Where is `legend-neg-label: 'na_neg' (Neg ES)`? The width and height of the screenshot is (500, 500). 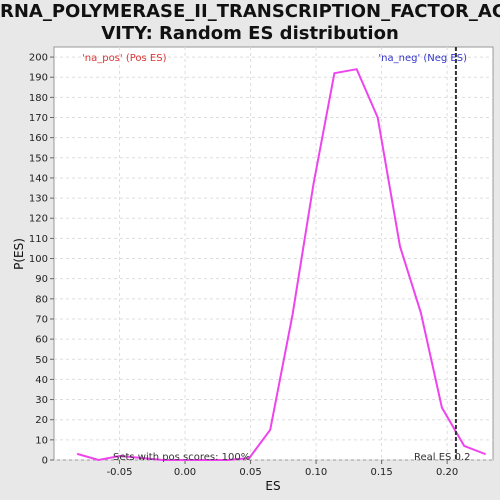 legend-neg-label: 'na_neg' (Neg ES) is located at coordinates (422, 58).